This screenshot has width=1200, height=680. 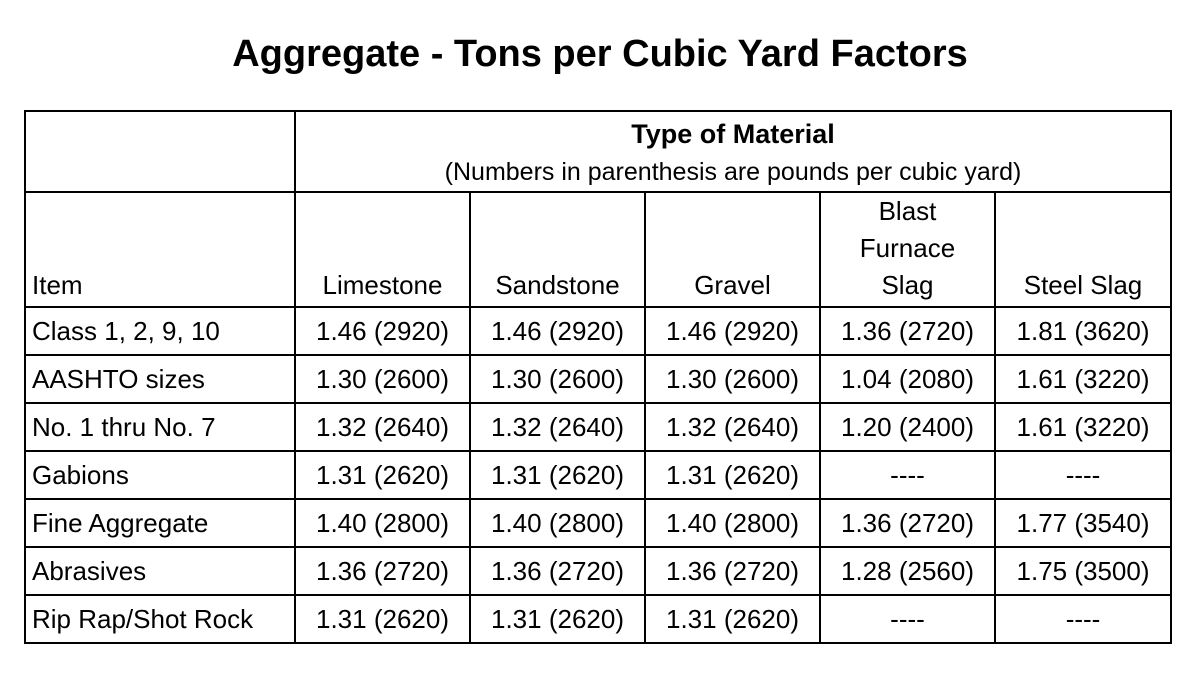 I want to click on column-header-limestone: Limestone, so click(x=382, y=249).